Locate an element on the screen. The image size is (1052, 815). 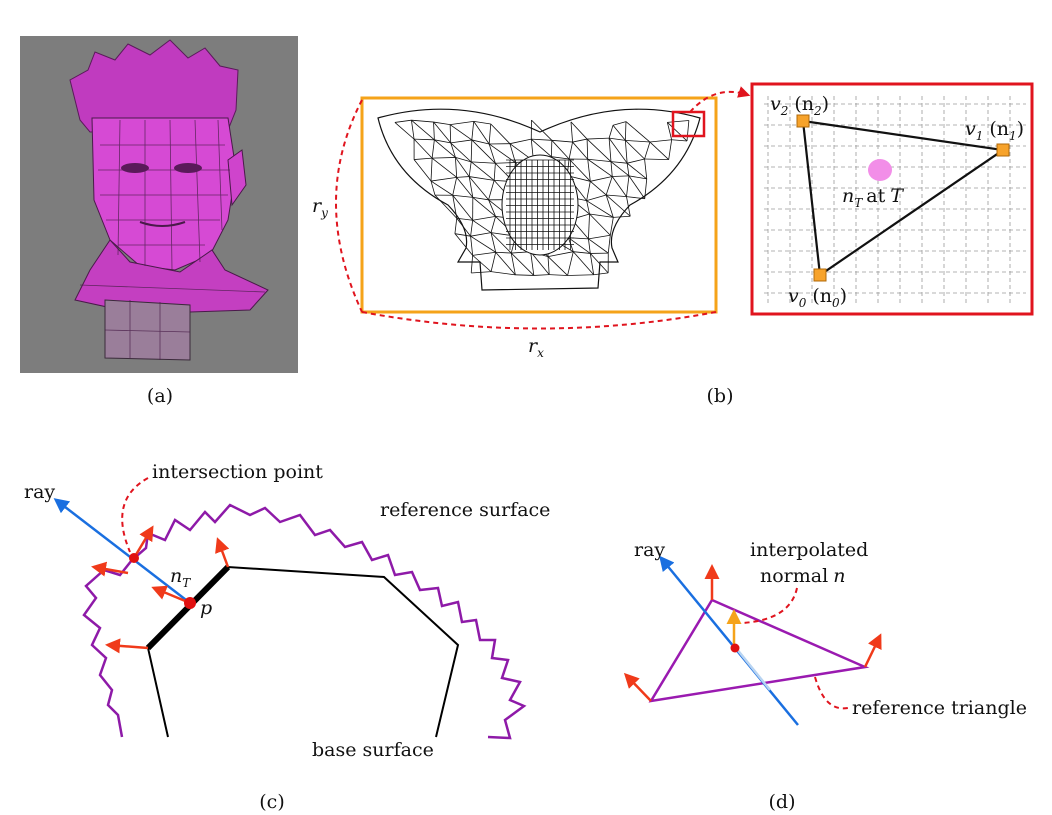
ray-label-d: ray is located at coordinates (649, 550).